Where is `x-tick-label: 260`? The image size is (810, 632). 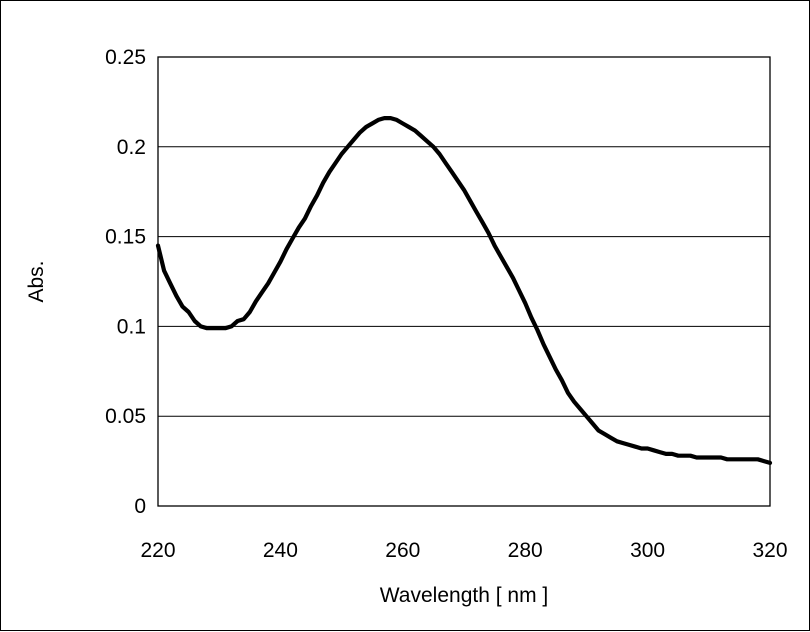
x-tick-label: 260 is located at coordinates (402, 550).